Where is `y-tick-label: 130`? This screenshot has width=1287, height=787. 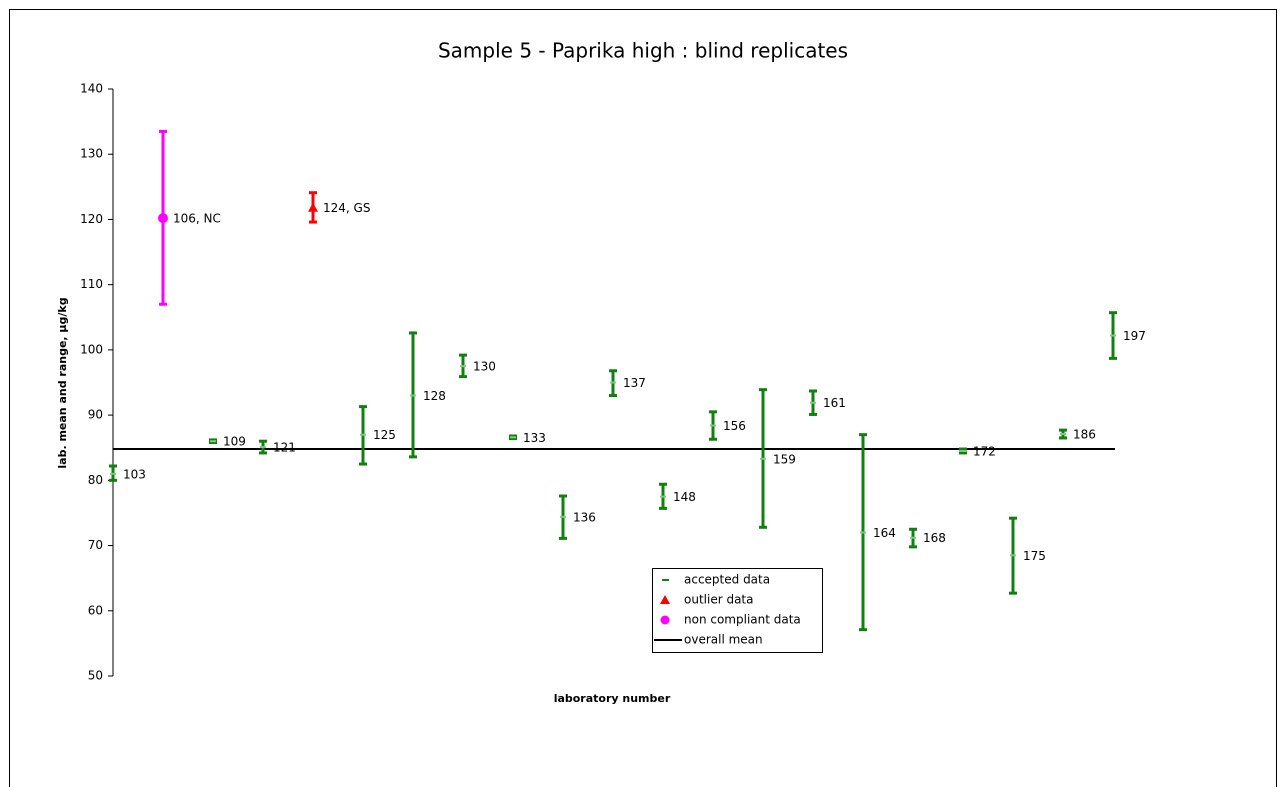
y-tick-label: 130 is located at coordinates (91, 154).